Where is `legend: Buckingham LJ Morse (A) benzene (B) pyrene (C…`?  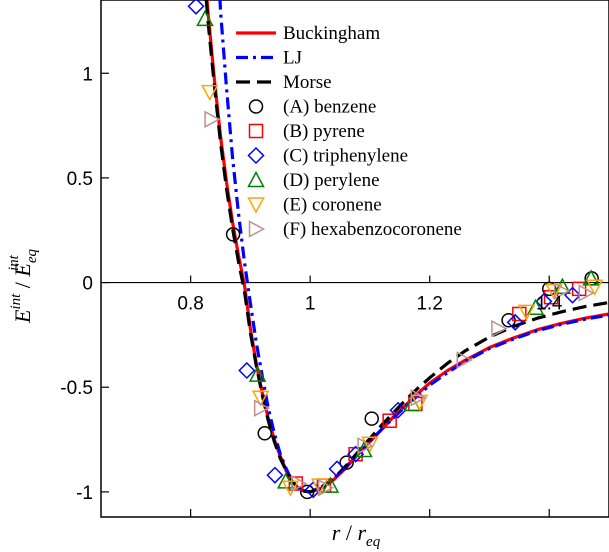 legend: Buckingham LJ Morse (A) benzene (B) pyrene (C… is located at coordinates (349, 131).